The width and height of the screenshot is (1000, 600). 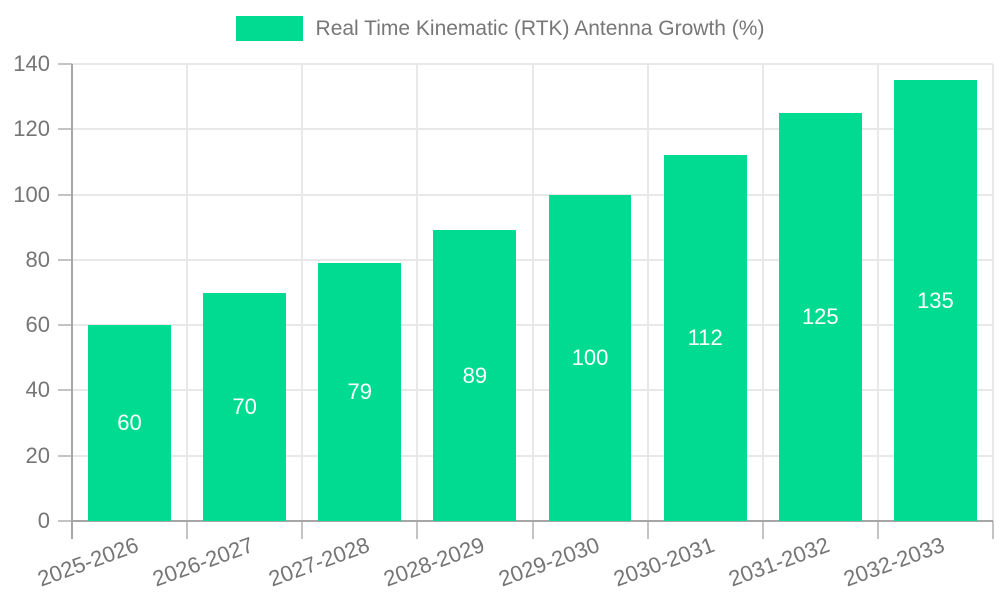 I want to click on y-axis-tick-label: 20, so click(x=37, y=455).